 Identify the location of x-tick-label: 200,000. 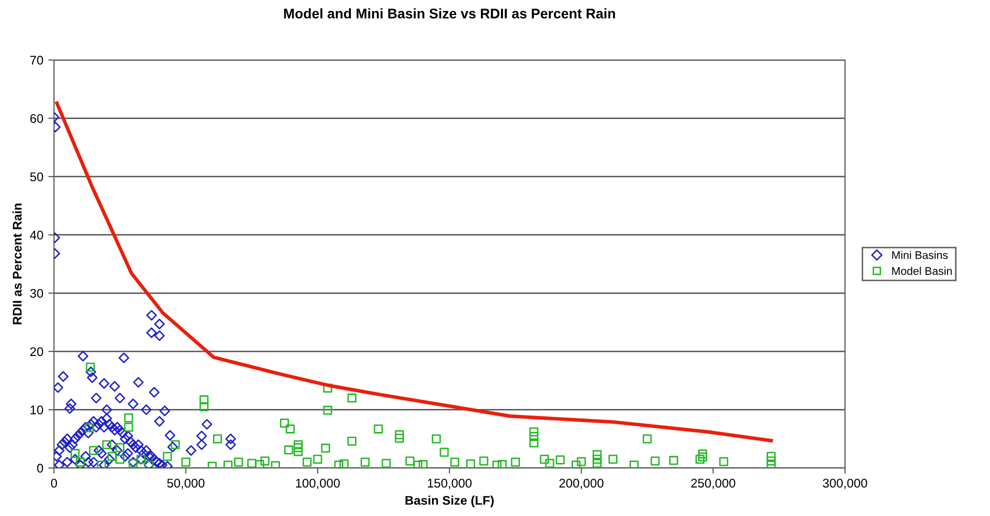
(581, 484).